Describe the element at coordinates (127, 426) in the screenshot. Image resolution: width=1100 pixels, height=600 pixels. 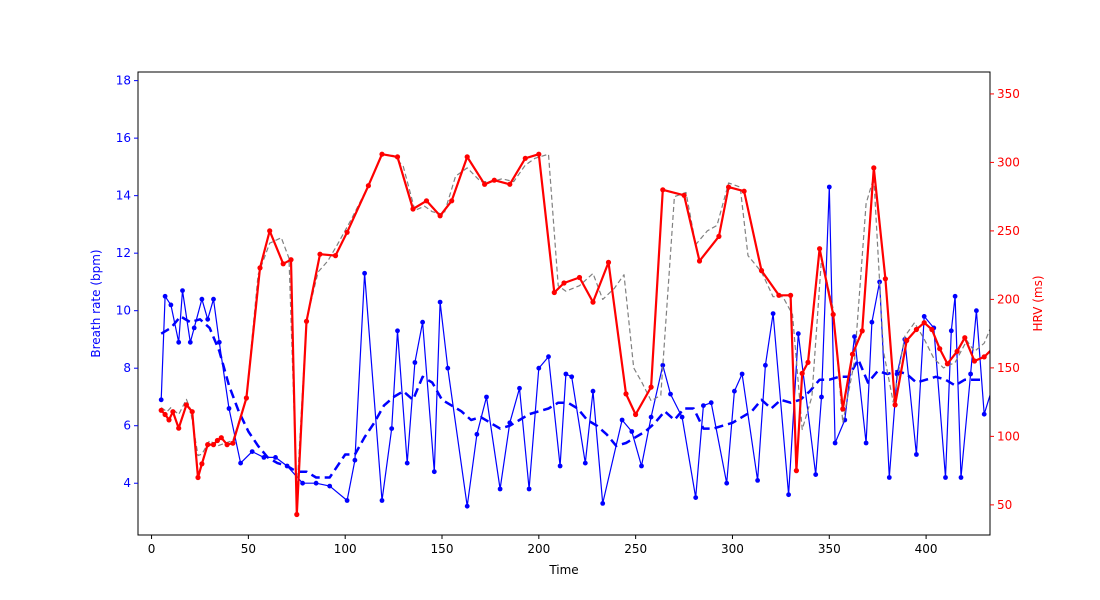
I see `y-left-tick-label: 6` at that location.